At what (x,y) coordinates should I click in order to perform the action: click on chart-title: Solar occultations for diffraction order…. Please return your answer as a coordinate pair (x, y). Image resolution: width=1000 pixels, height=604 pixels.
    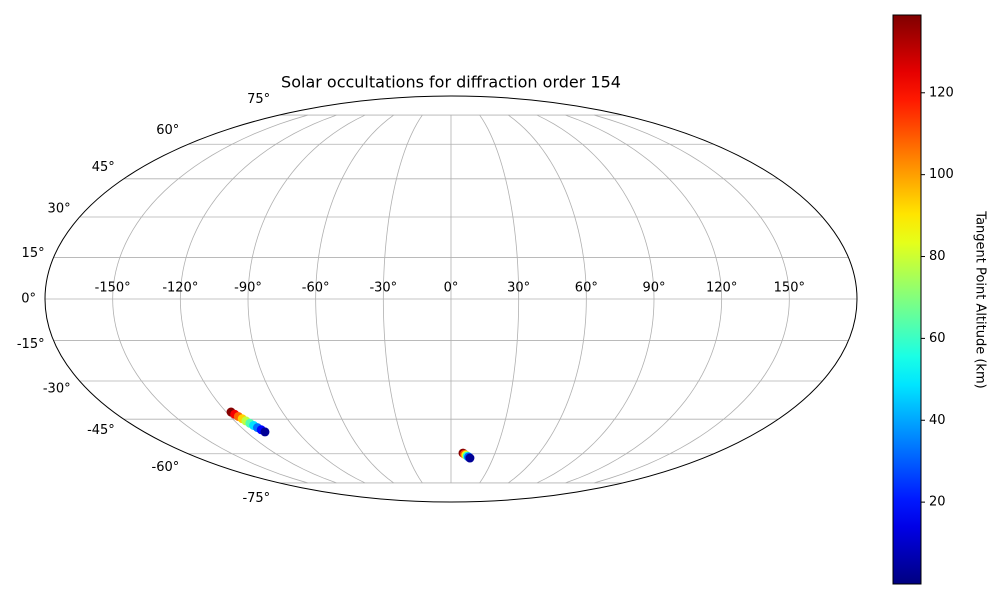
    Looking at the image, I should click on (451, 82).